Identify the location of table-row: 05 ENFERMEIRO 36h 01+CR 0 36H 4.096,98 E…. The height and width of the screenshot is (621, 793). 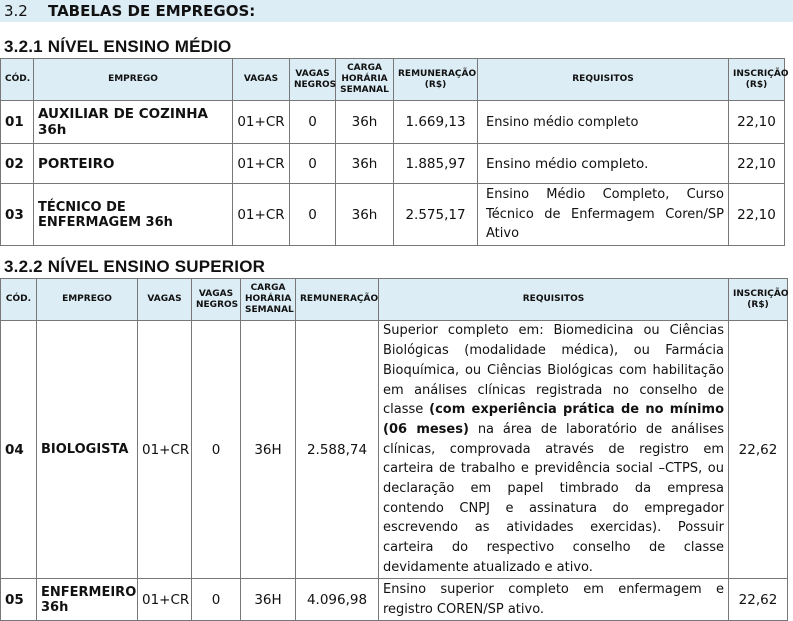
(394, 599).